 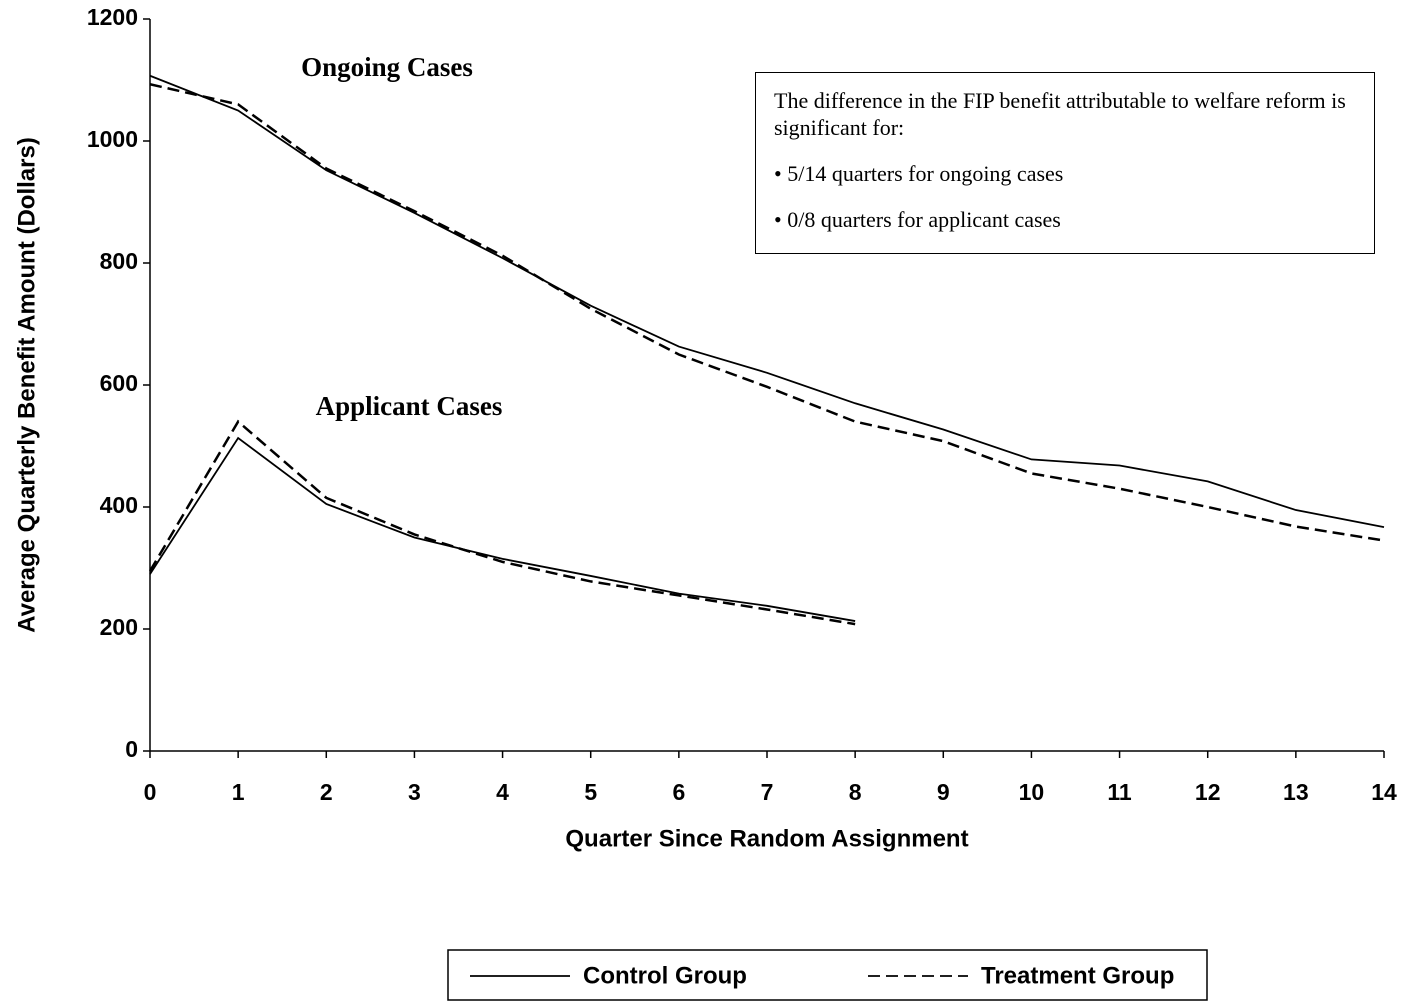 What do you see at coordinates (119, 261) in the screenshot?
I see `y-tick-label: 800` at bounding box center [119, 261].